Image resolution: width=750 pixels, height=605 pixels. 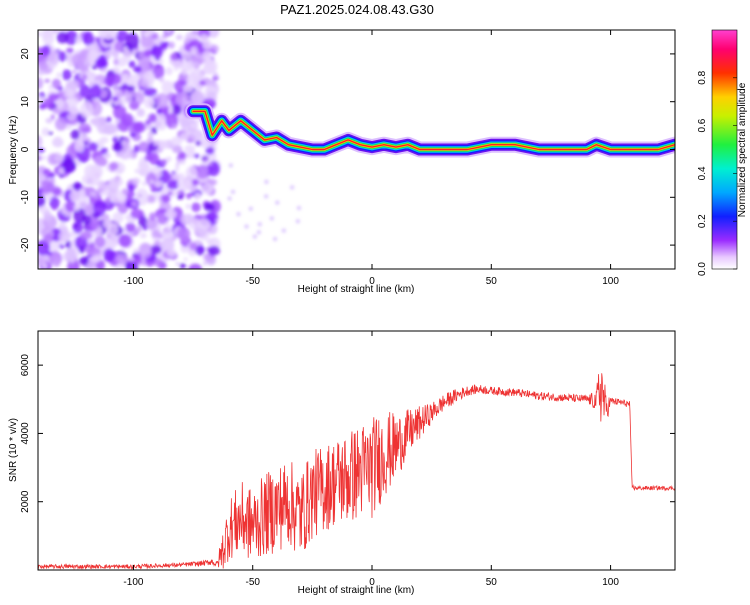 I want to click on y-tick-label: 6000, so click(x=25, y=365).